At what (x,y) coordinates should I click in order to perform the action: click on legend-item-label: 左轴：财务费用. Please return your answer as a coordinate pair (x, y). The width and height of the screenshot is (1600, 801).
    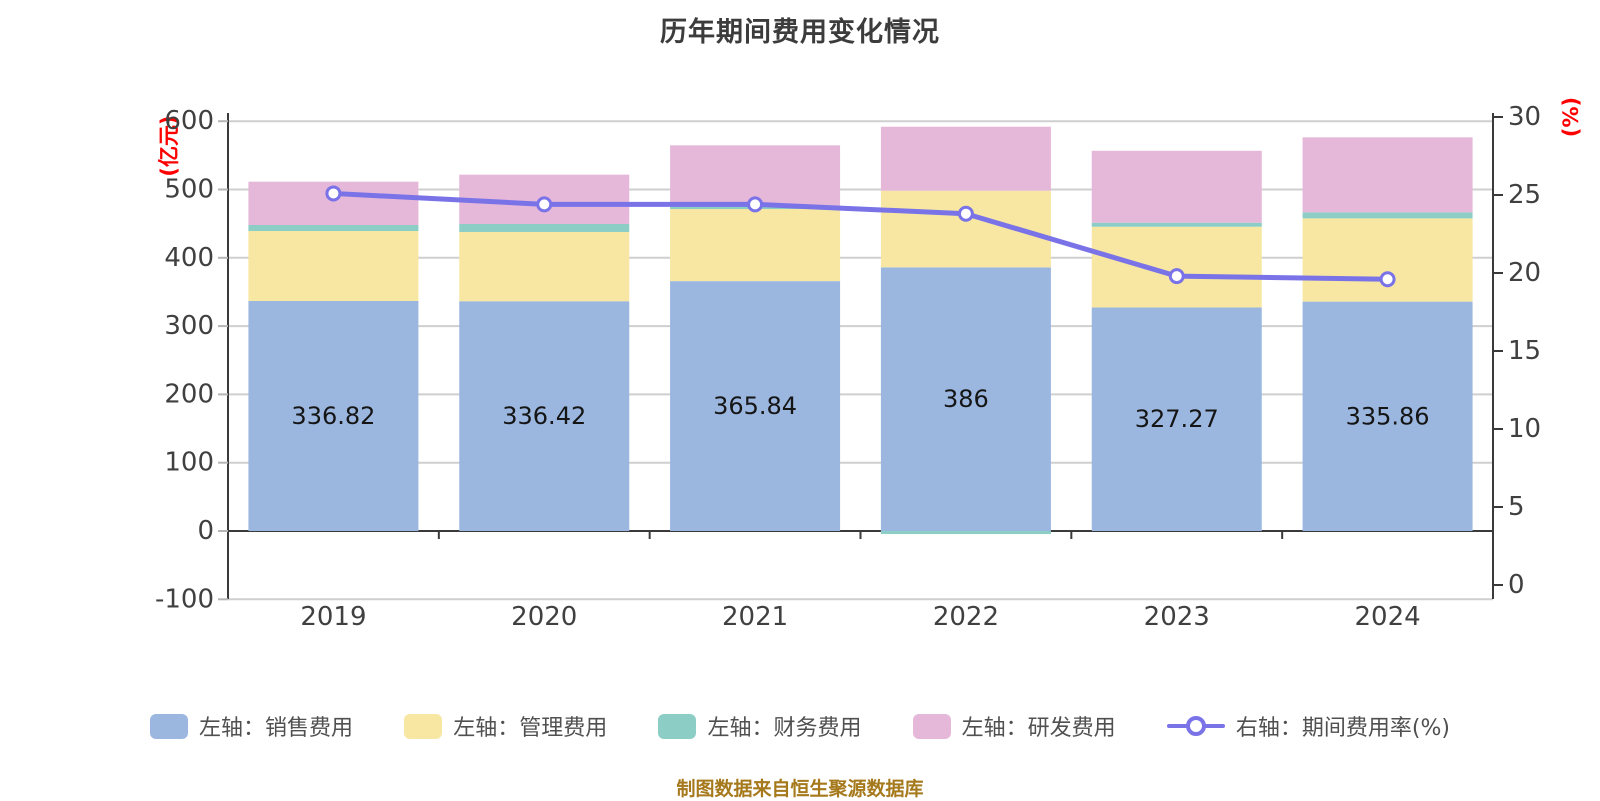
    Looking at the image, I should click on (784, 728).